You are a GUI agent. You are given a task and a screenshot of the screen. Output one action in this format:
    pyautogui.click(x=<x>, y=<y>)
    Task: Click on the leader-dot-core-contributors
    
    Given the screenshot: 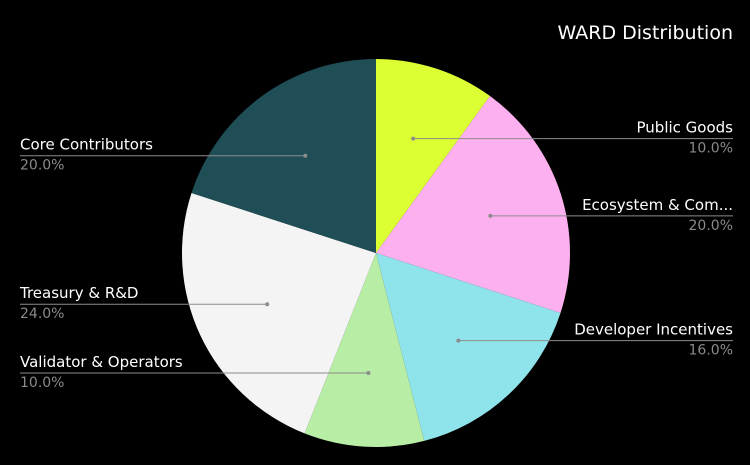 What is the action you would take?
    pyautogui.click(x=305, y=155)
    